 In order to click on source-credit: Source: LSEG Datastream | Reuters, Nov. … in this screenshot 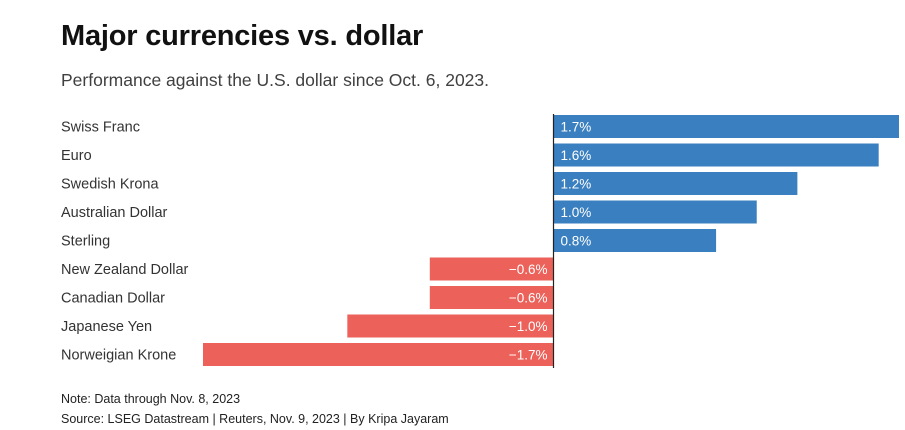, I will do `click(255, 419)`.